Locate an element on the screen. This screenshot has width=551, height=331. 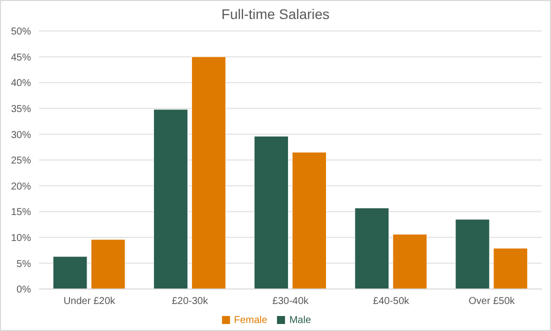
y-tick-label: 25% is located at coordinates (21, 161).